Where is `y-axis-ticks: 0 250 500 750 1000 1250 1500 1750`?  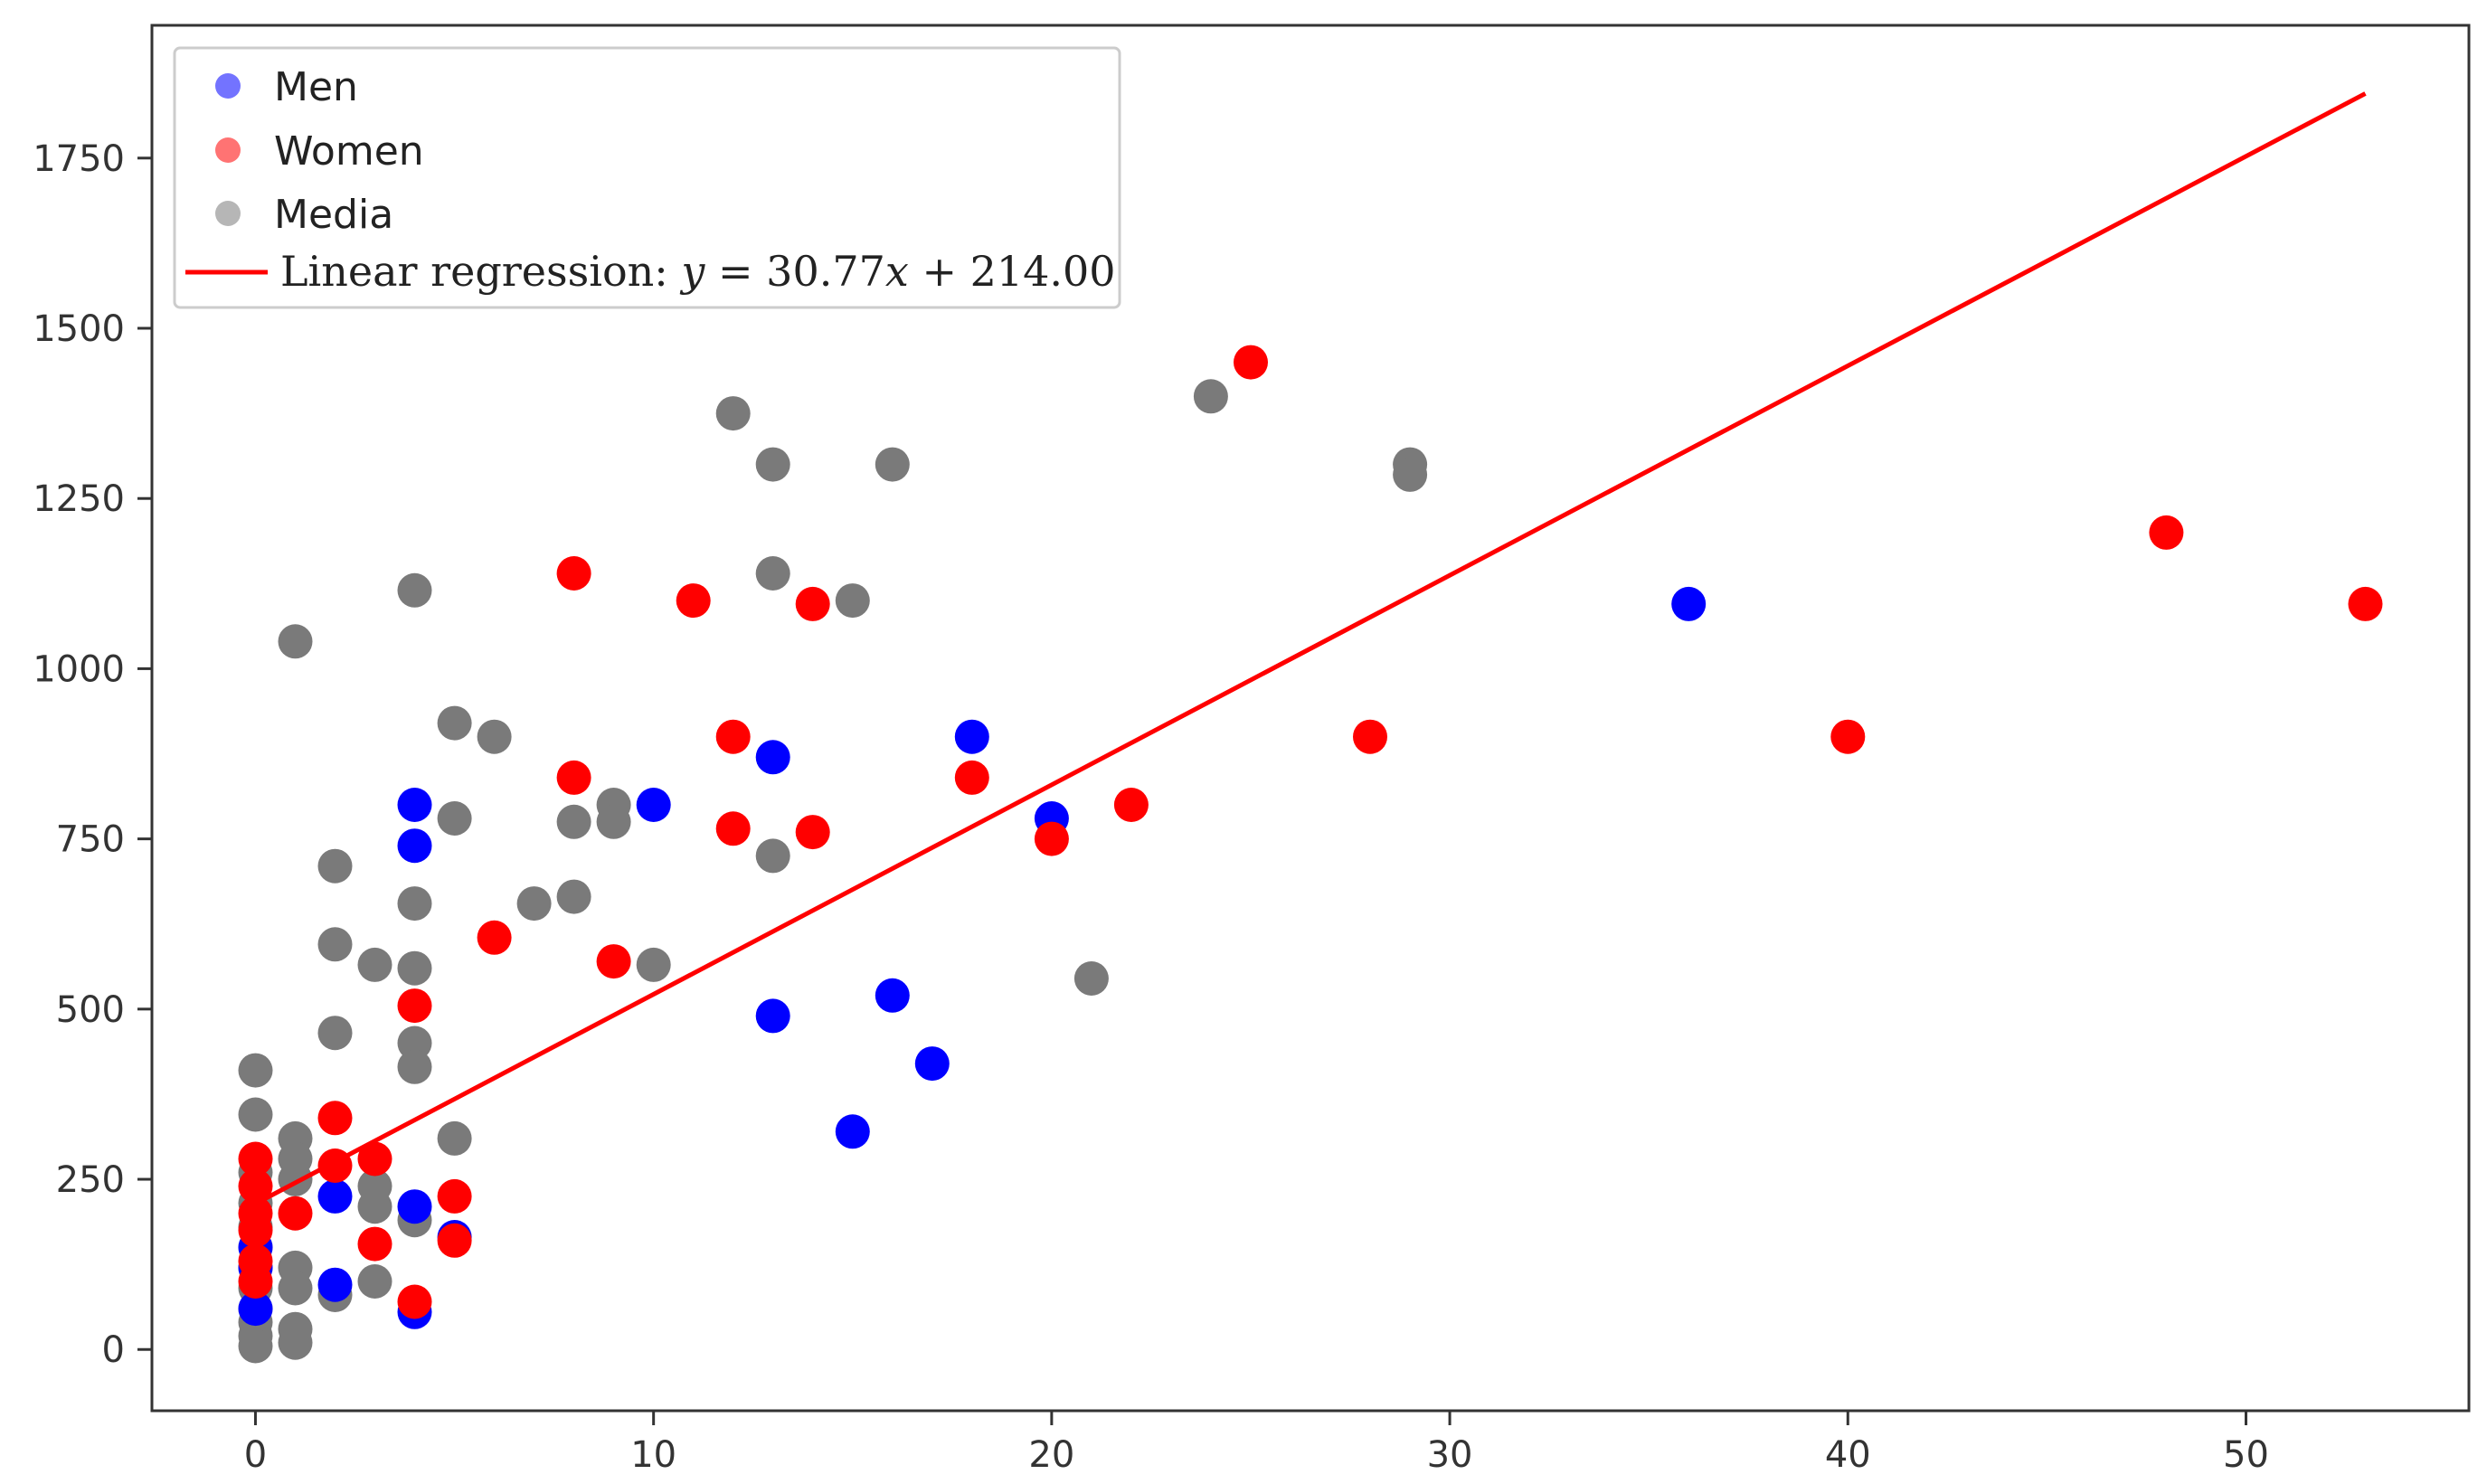
y-axis-ticks: 0 250 500 750 1000 1250 1500 1750 is located at coordinates (92, 754).